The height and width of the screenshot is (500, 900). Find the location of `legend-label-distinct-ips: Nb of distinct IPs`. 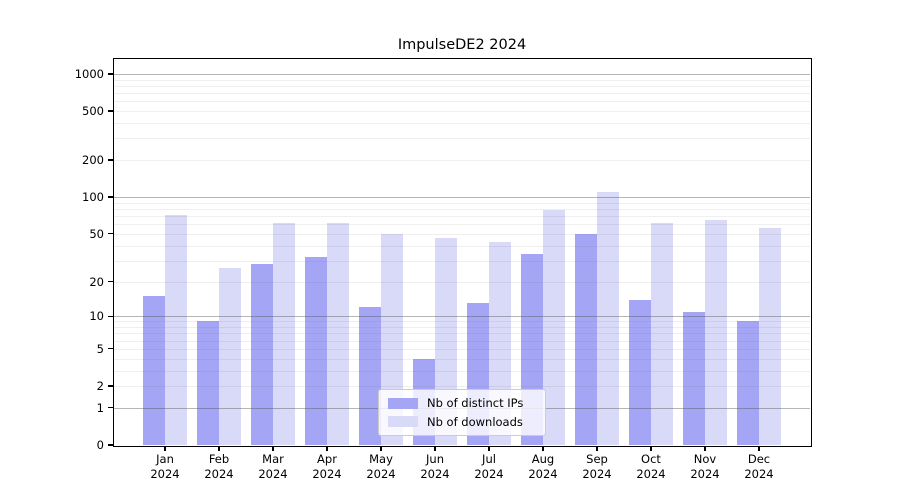

legend-label-distinct-ips: Nb of distinct IPs is located at coordinates (475, 403).